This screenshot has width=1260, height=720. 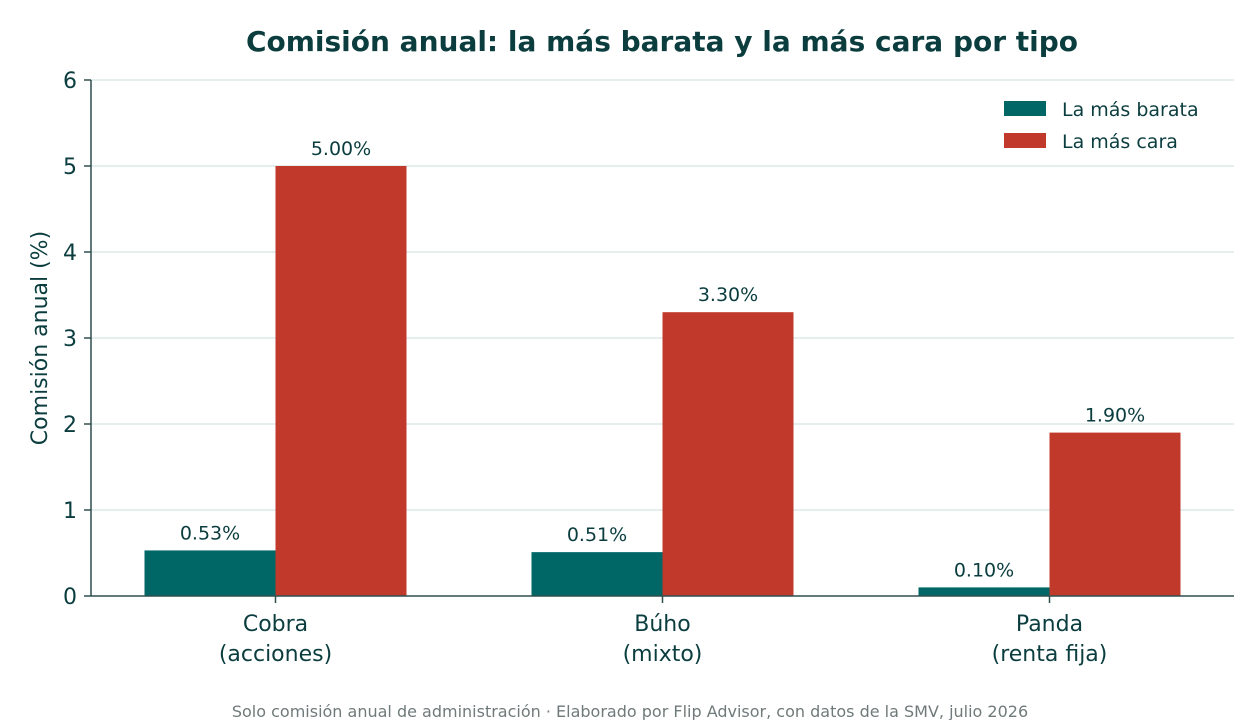 I want to click on bar-value-label: 0.51%, so click(x=597, y=535).